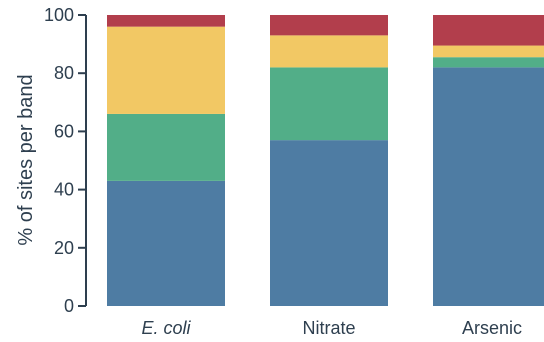  What do you see at coordinates (64, 190) in the screenshot?
I see `y-tick-label: 40` at bounding box center [64, 190].